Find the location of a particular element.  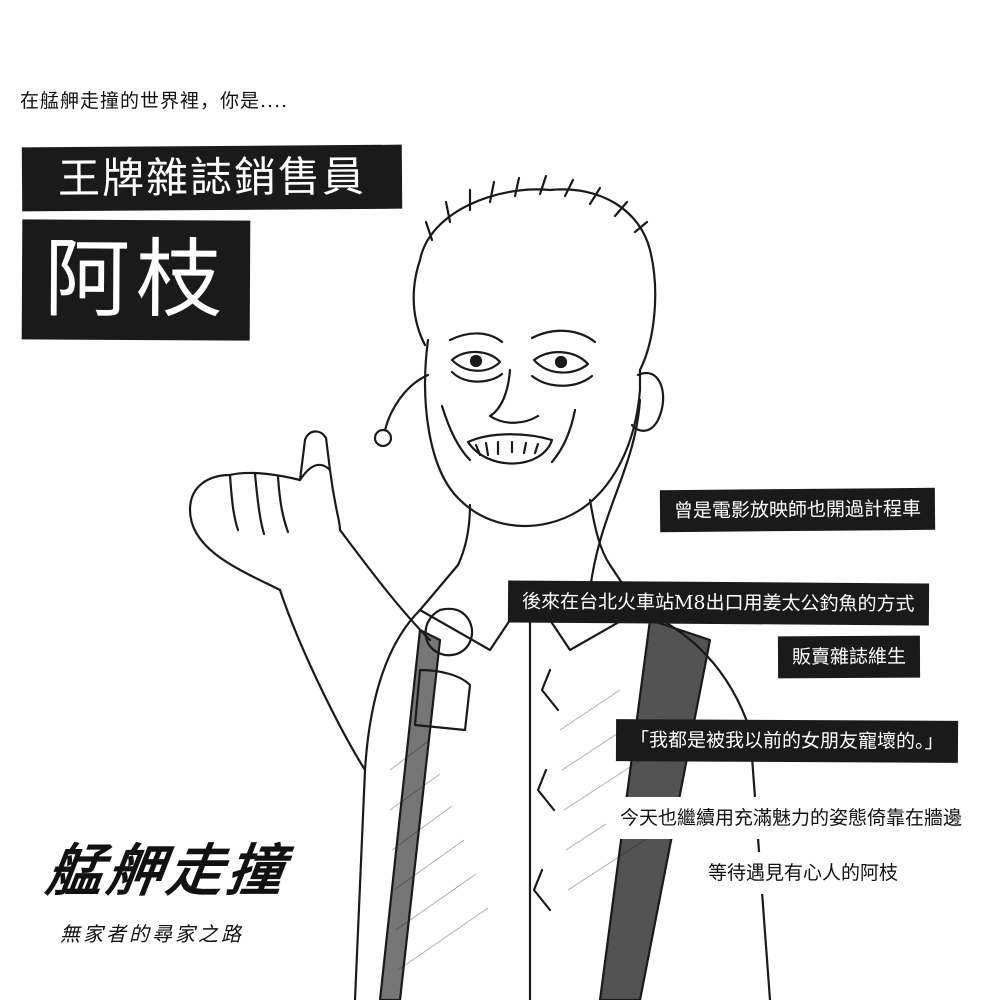

logo-title: 艋舺走撞 is located at coordinates (167, 871).